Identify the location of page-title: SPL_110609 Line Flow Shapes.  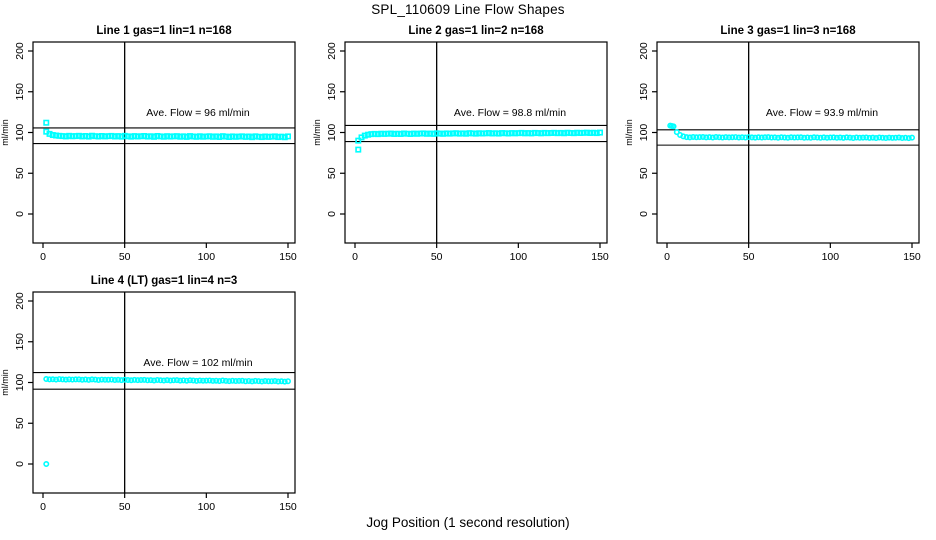
(468, 9).